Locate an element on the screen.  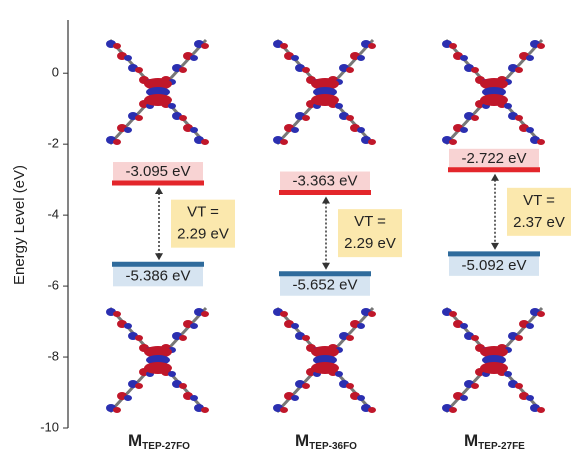
y-tick-label: -8 is located at coordinates (53, 355).